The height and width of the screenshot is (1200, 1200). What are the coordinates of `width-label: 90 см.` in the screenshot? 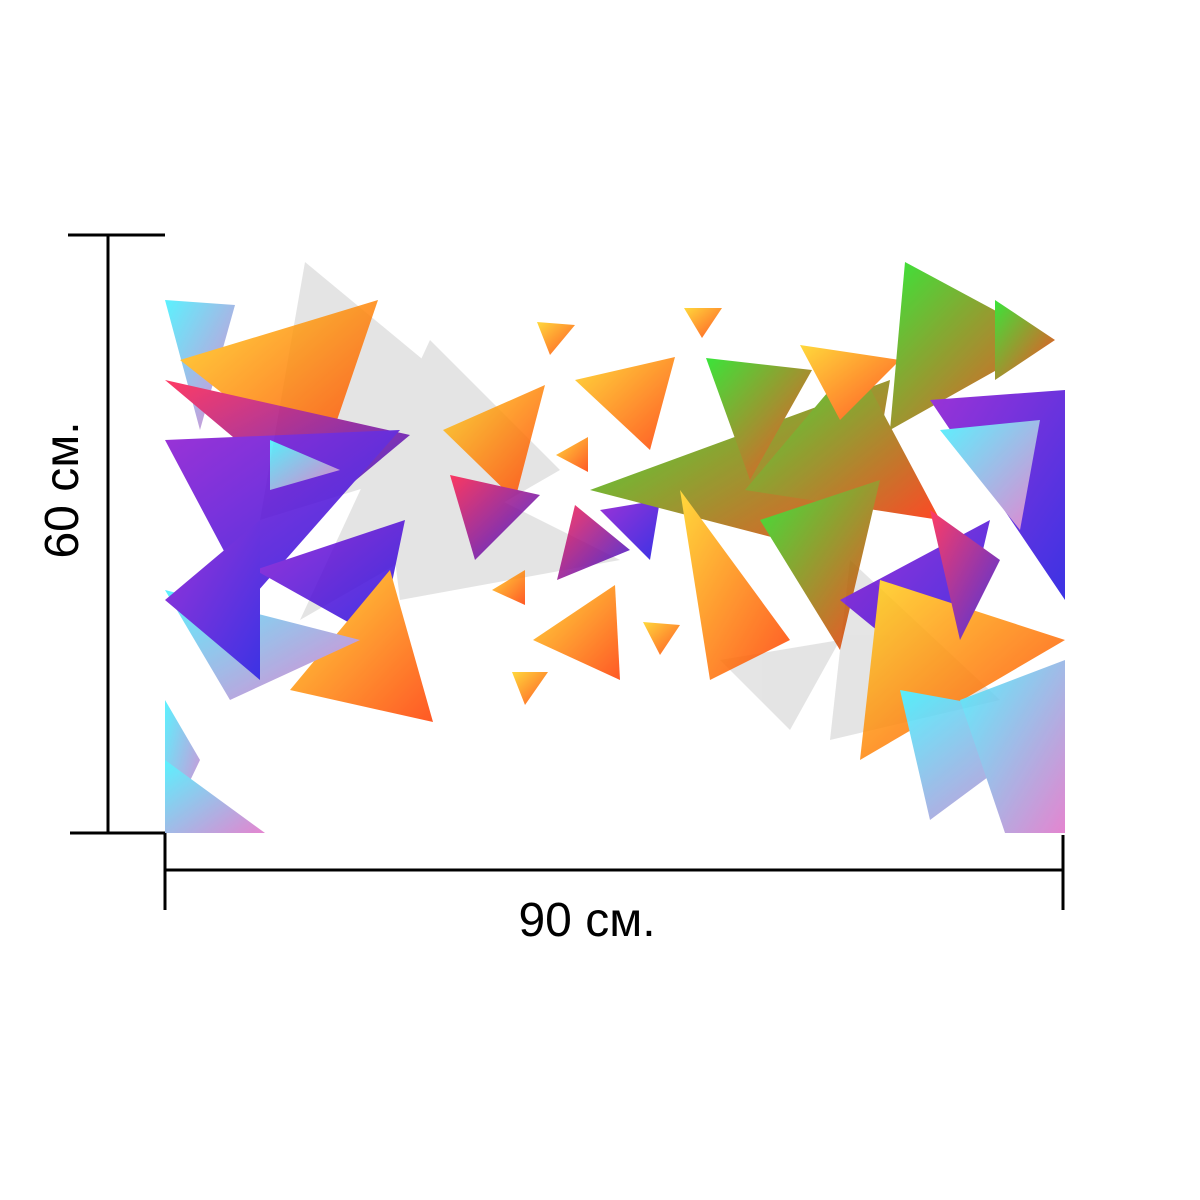 It's located at (586, 920).